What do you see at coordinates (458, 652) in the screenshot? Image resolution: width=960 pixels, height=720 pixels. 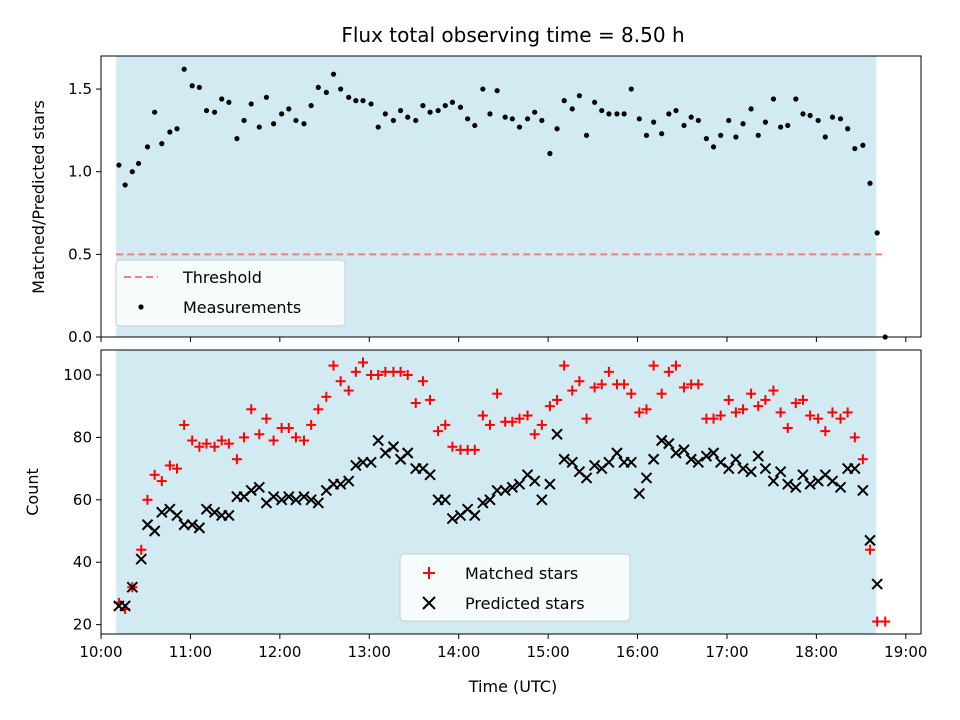 I see `x-tick-label: 14:00` at bounding box center [458, 652].